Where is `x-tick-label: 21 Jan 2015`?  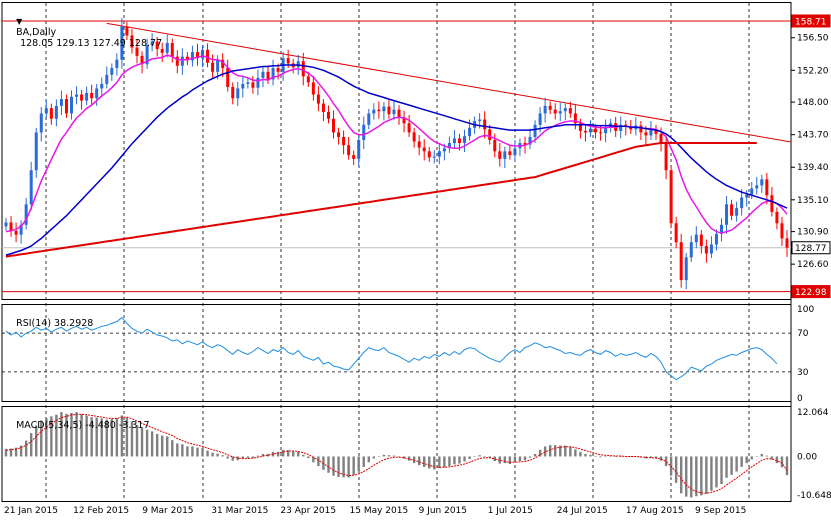
x-tick-label: 21 Jan 2015 is located at coordinates (31, 511).